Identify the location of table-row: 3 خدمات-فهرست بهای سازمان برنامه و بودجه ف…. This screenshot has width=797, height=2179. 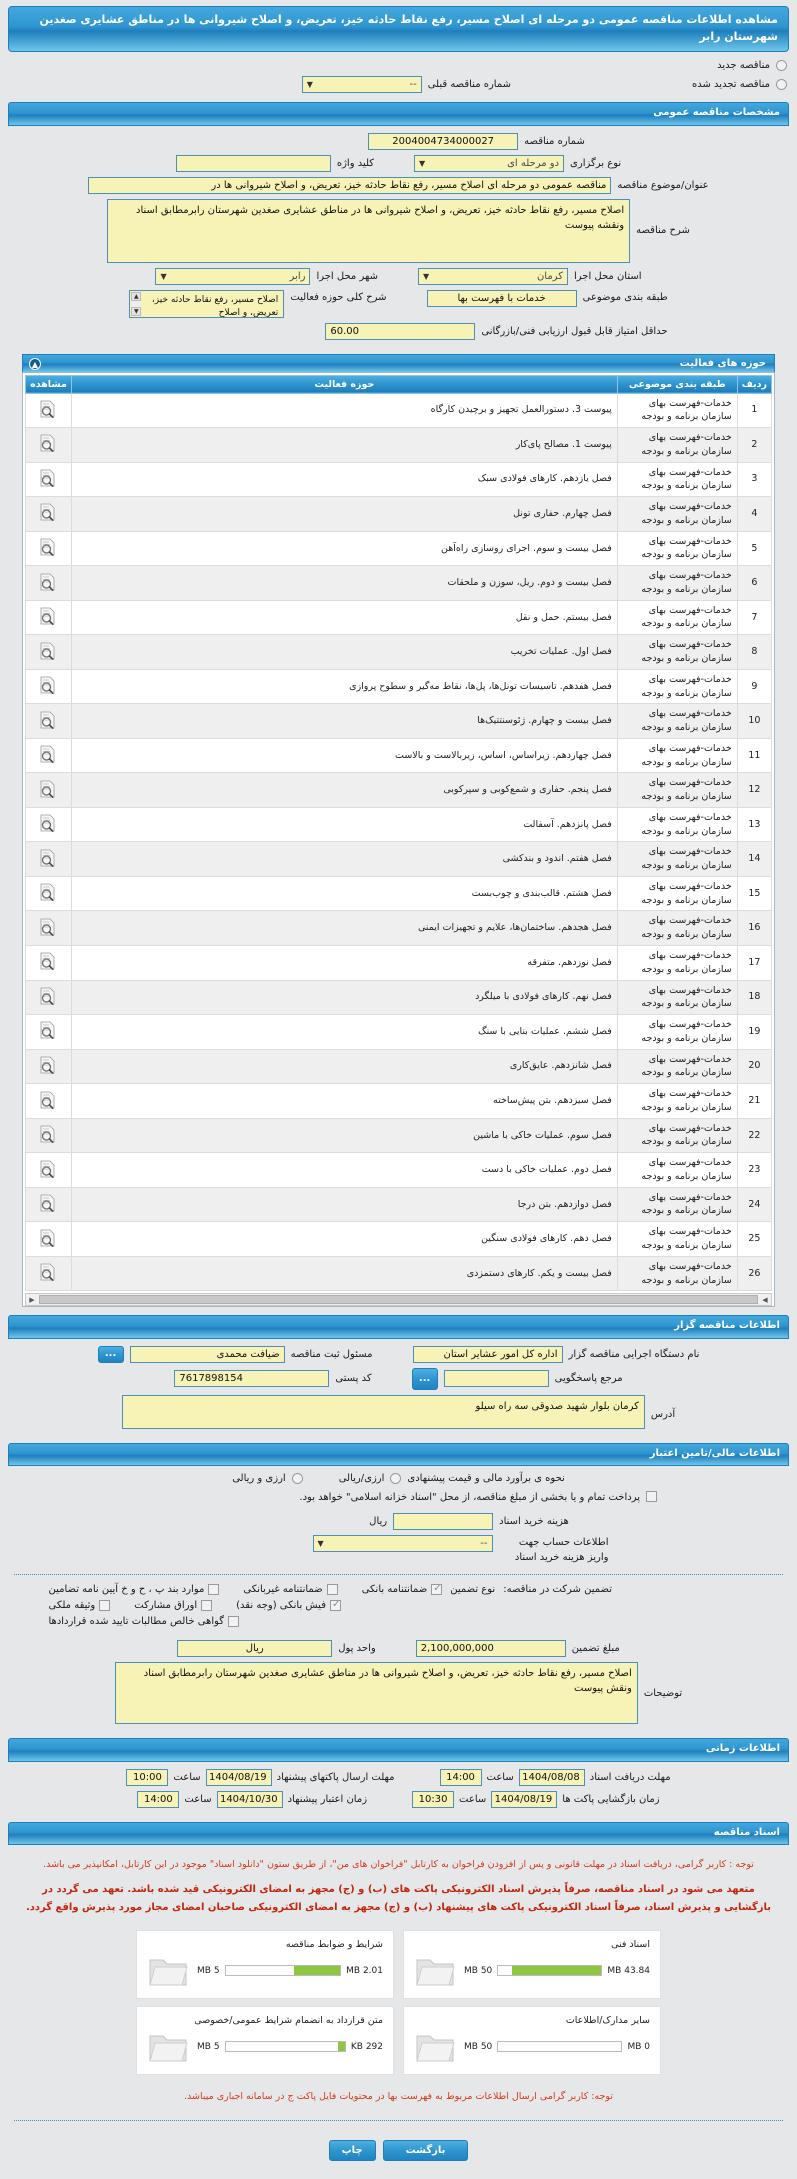
(399, 479).